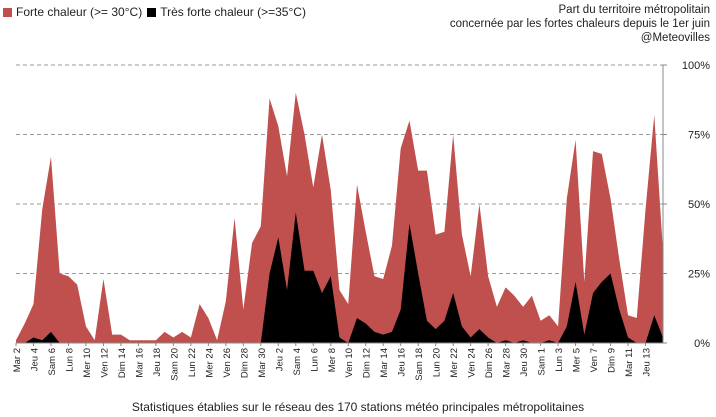 The height and width of the screenshot is (417, 716). What do you see at coordinates (577, 360) in the screenshot?
I see `x-tick-label: Mer 5` at bounding box center [577, 360].